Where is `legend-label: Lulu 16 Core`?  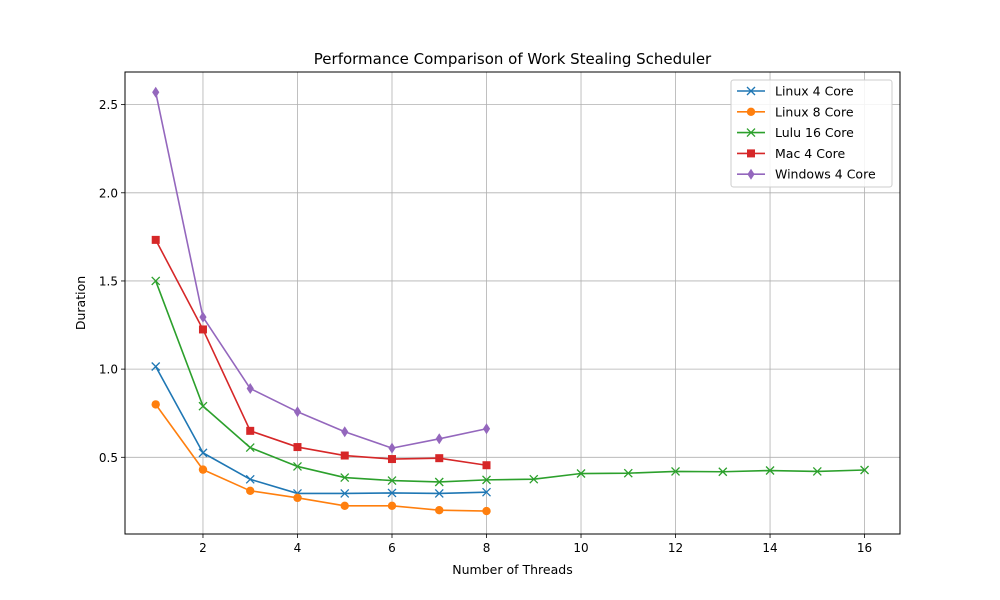
legend-label: Lulu 16 Core is located at coordinates (814, 132).